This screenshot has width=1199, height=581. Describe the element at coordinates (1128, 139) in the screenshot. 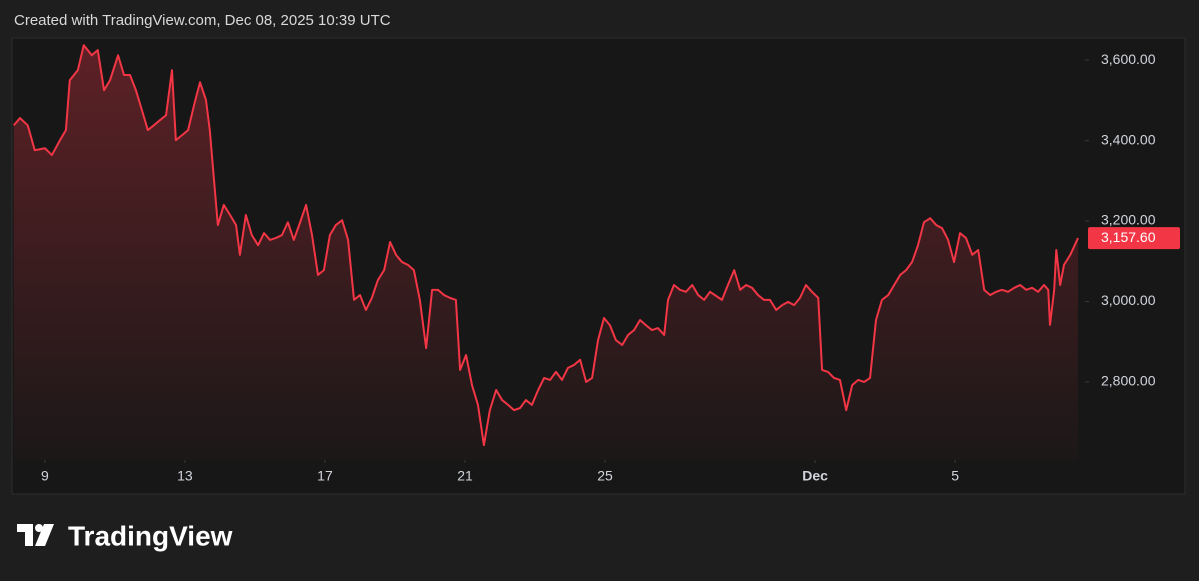

I see `y-tick-label: 3,400.00` at that location.